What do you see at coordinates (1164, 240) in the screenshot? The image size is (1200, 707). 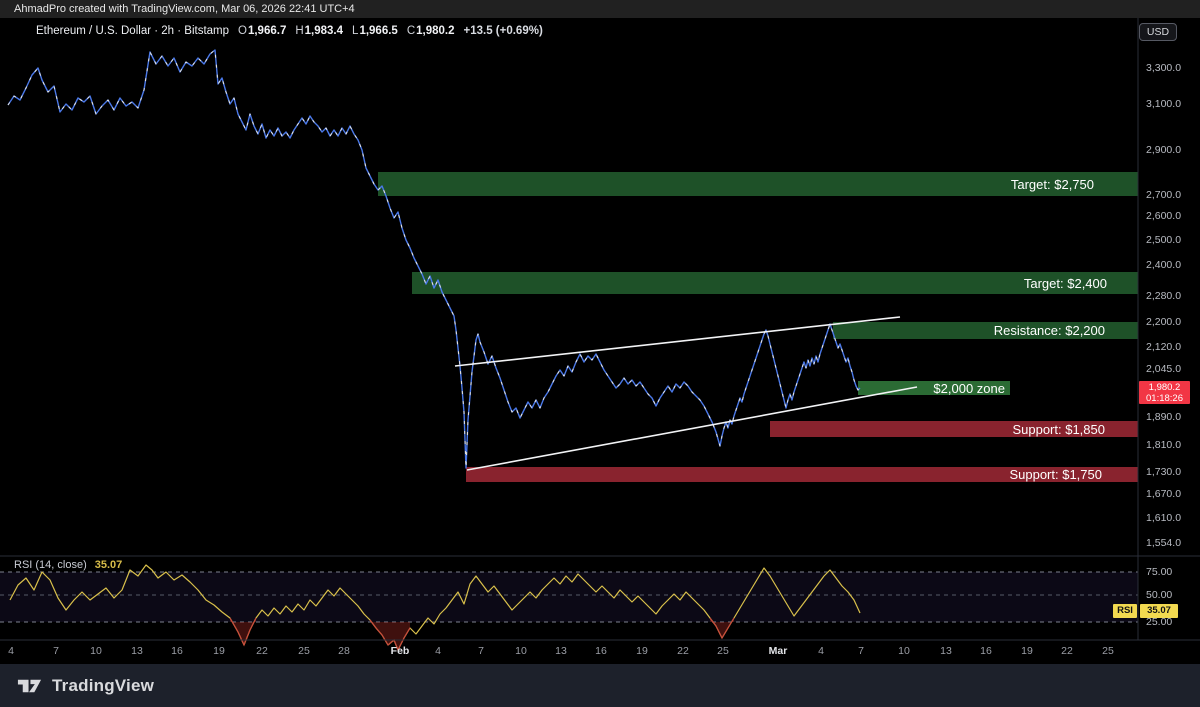 I see `price-axis-label: 2,500.0` at bounding box center [1164, 240].